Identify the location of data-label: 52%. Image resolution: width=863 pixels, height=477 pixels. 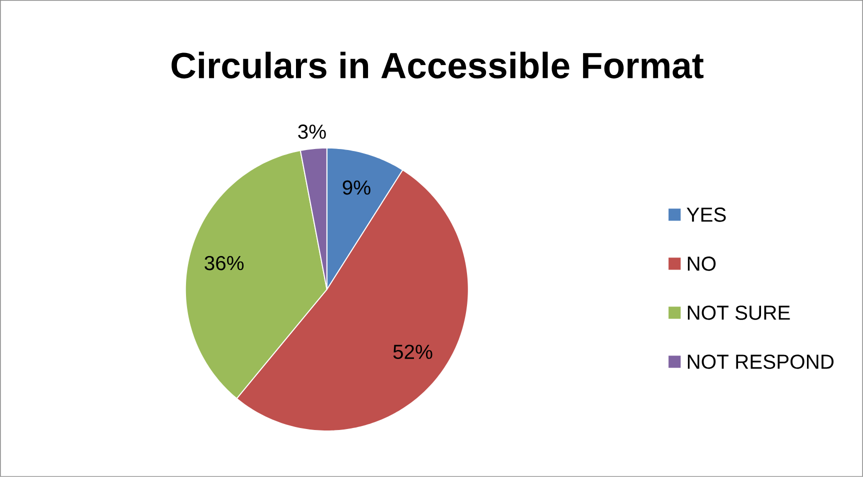
(412, 352).